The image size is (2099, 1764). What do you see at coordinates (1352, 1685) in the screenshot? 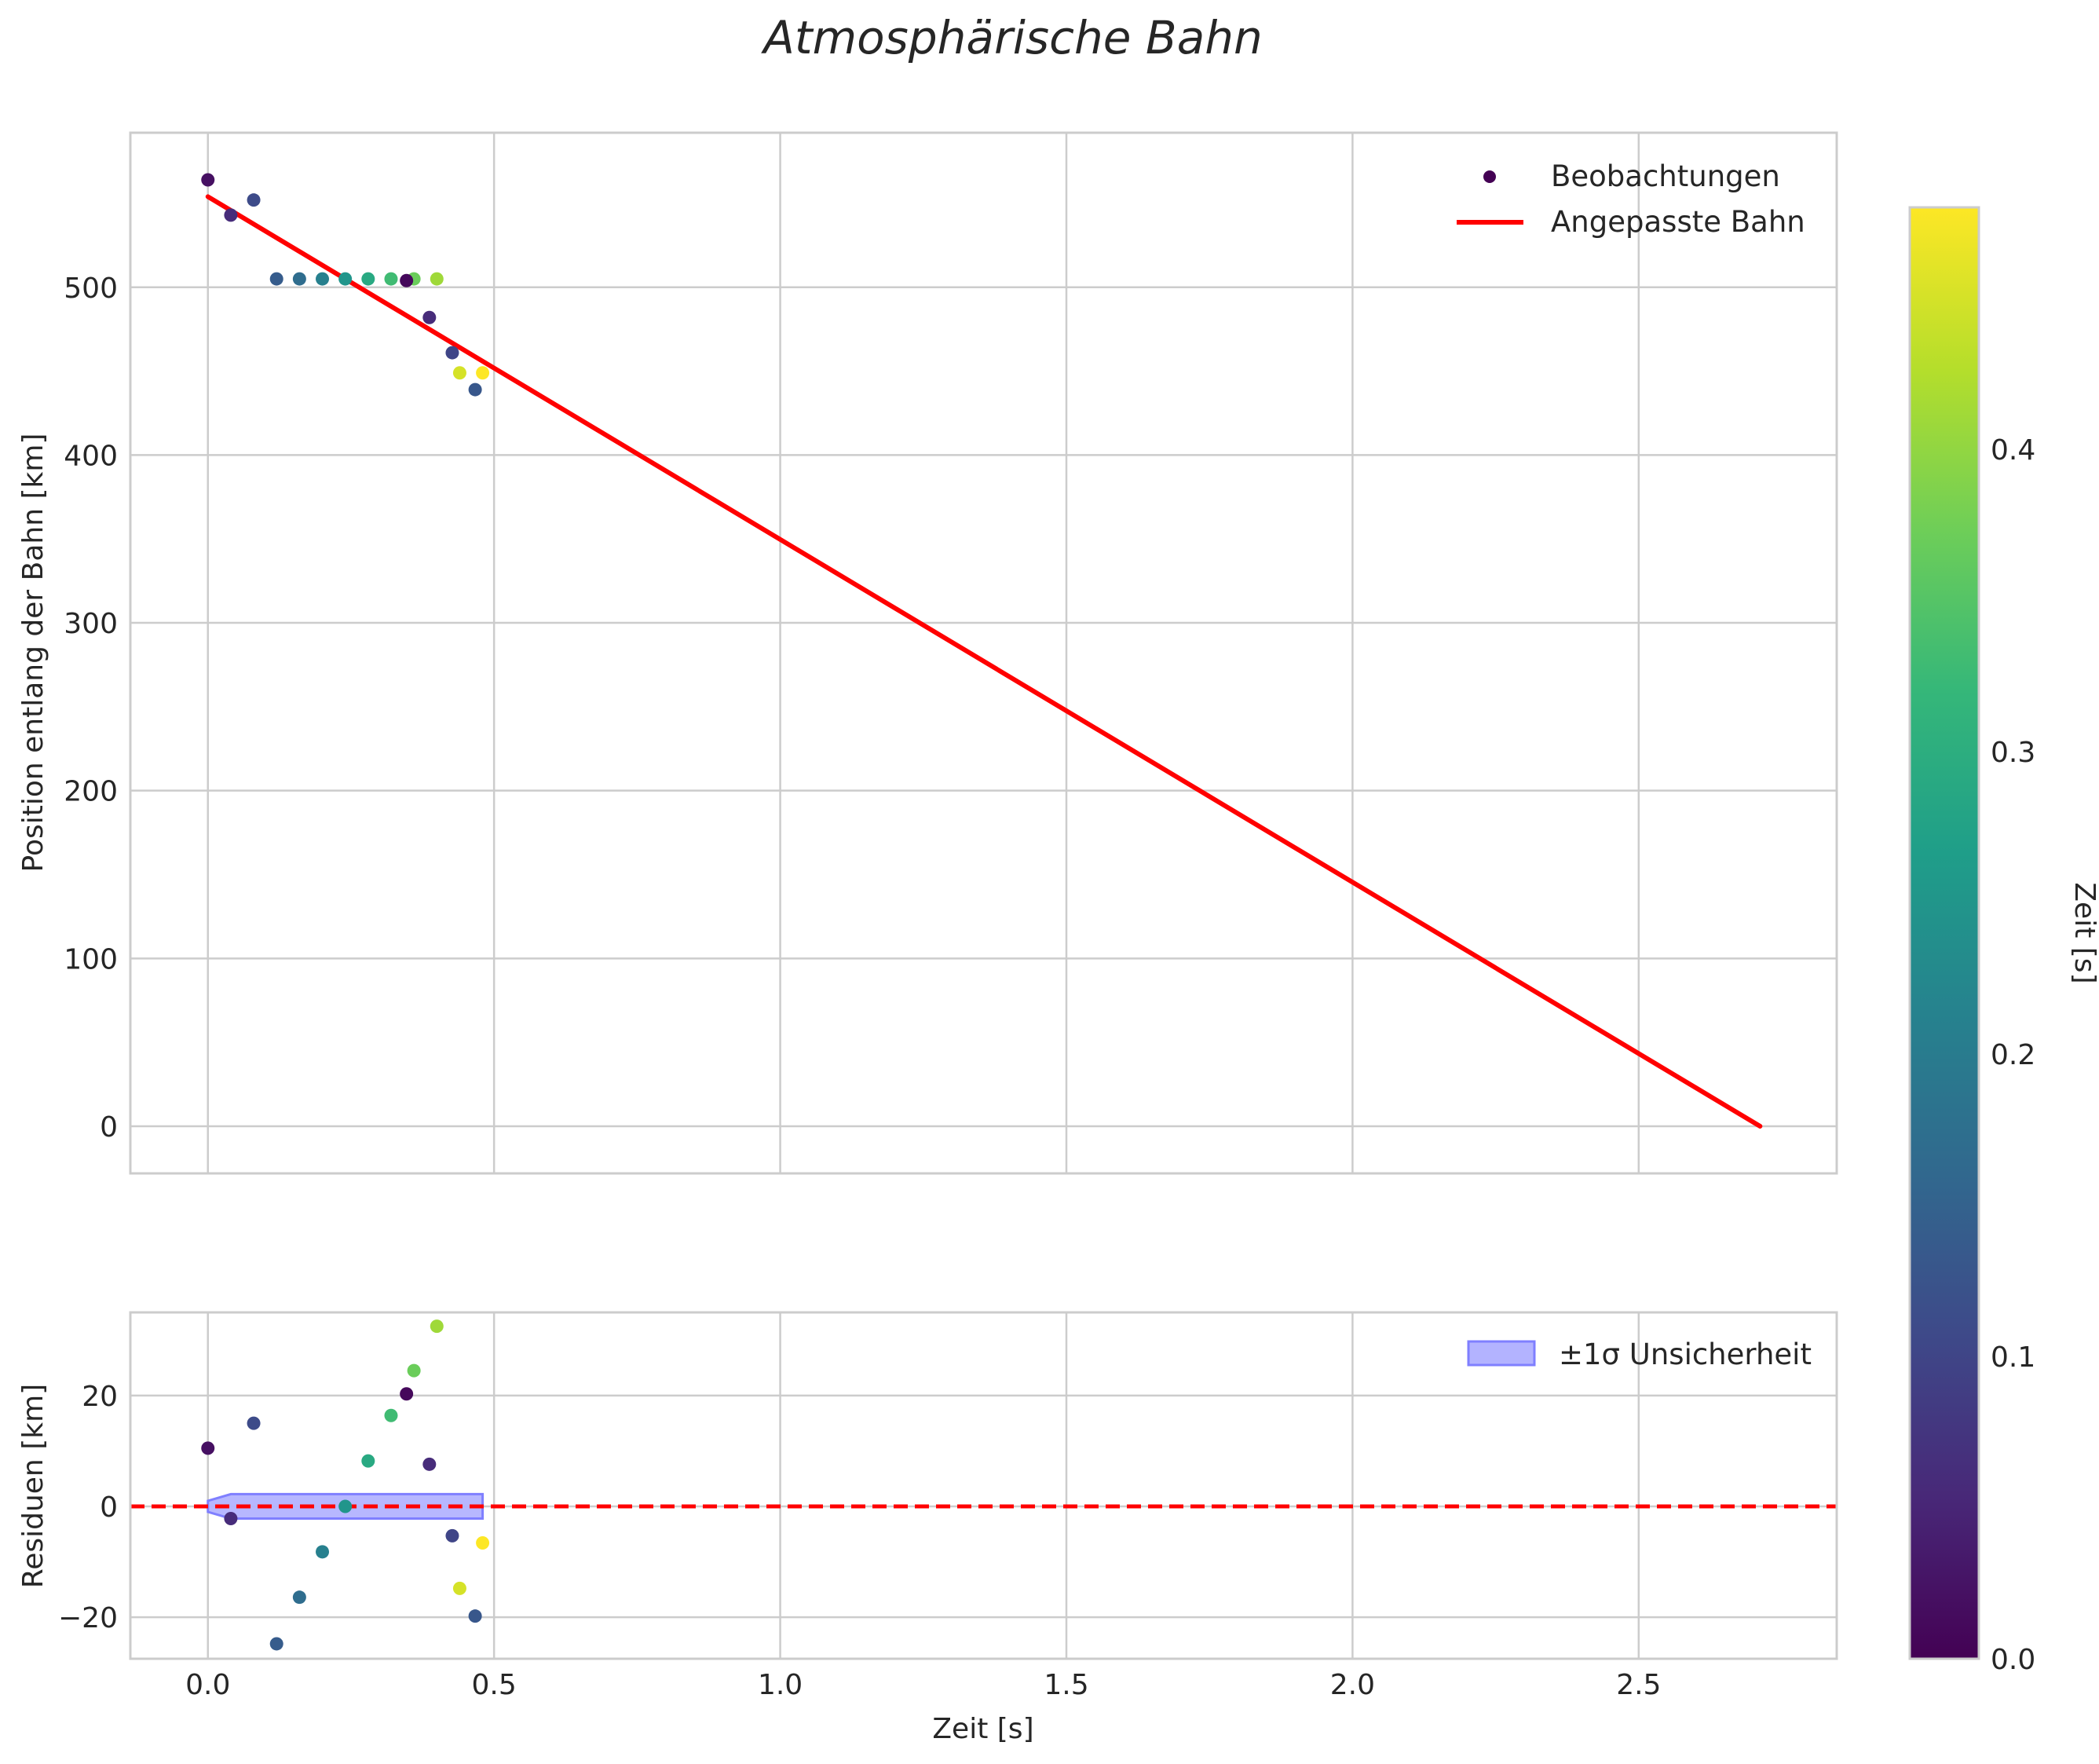
I see `bottom-xtick-label: 2.0` at bounding box center [1352, 1685].